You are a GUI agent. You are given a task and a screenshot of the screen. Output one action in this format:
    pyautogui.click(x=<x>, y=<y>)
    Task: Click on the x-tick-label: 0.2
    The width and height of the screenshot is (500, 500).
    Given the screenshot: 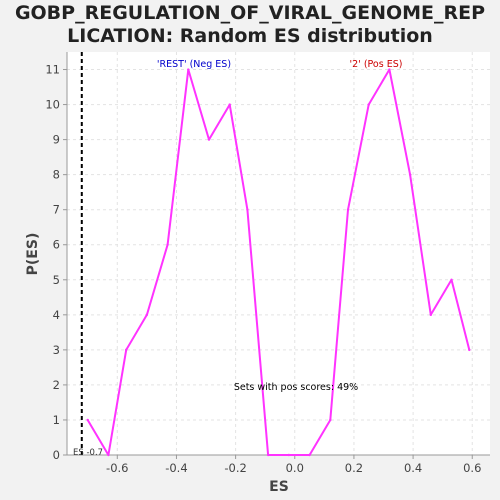 What is the action you would take?
    pyautogui.click(x=354, y=468)
    